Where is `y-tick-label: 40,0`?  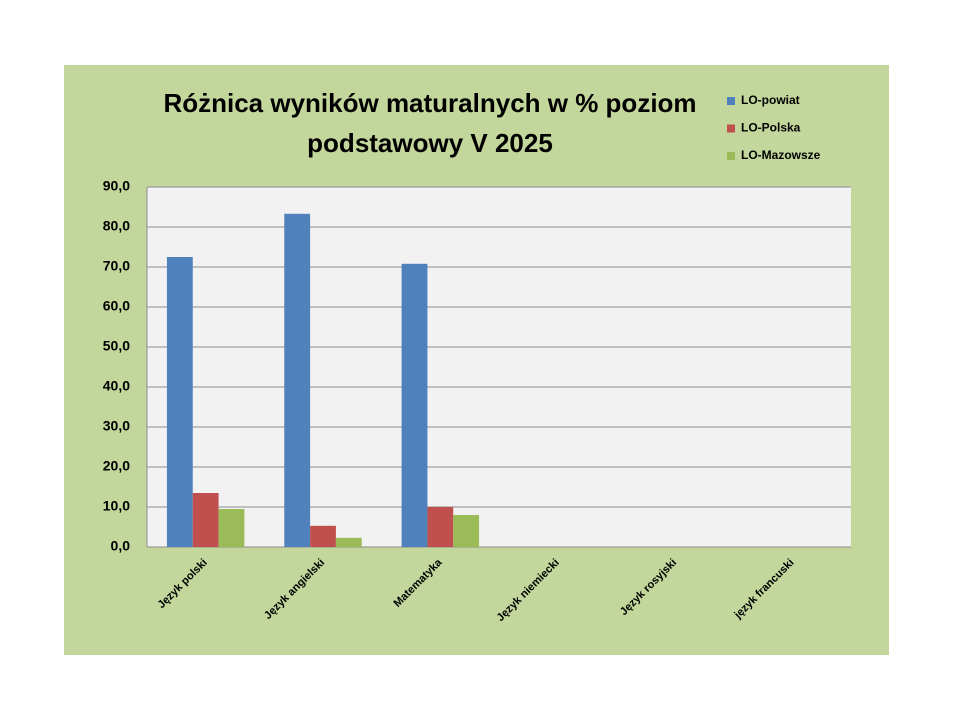 y-tick-label: 40,0 is located at coordinates (116, 386).